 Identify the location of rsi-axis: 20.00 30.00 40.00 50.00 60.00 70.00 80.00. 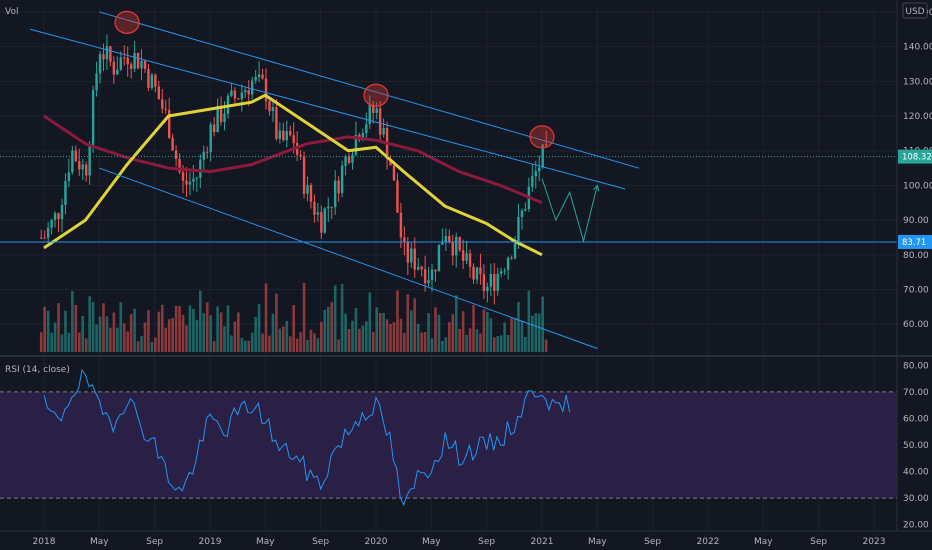
(916, 445).